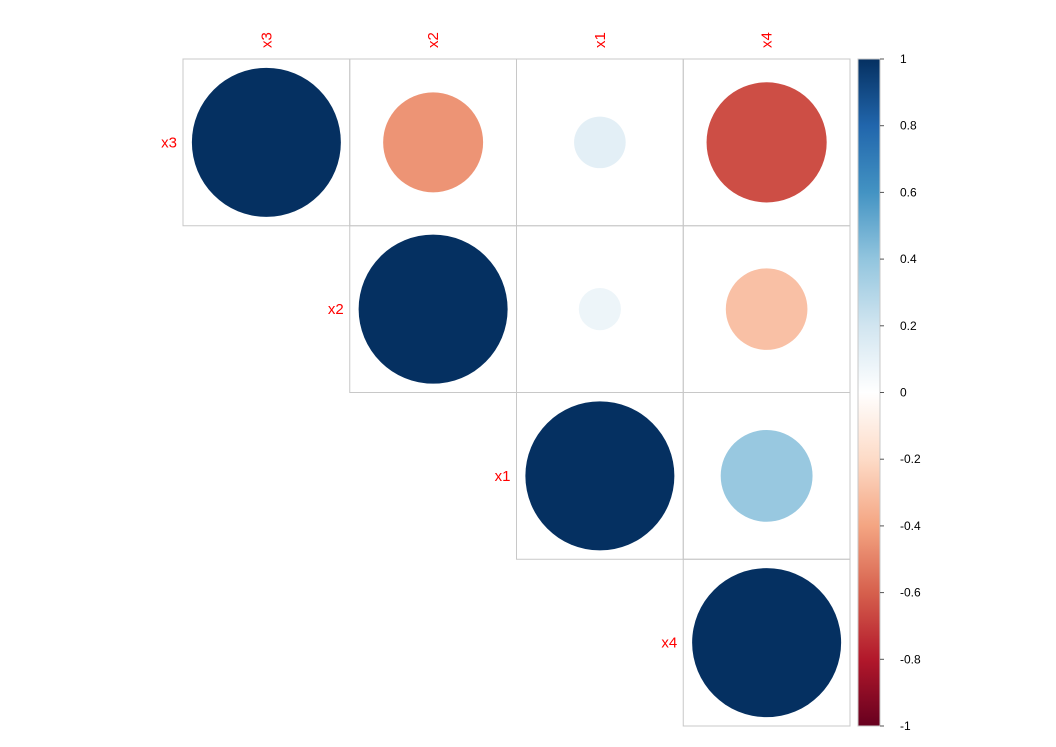 The width and height of the screenshot is (1056, 747). I want to click on colorbar-tick-label: 1, so click(903, 59).